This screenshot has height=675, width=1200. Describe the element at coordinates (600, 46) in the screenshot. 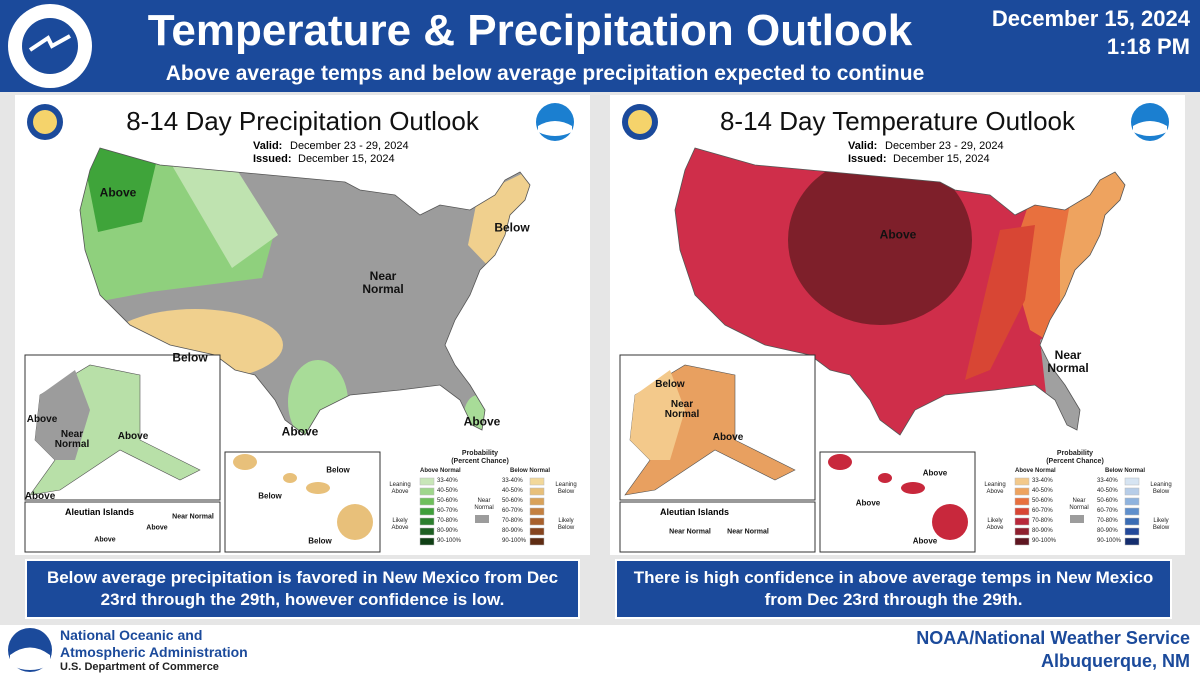

I see `header-band` at that location.